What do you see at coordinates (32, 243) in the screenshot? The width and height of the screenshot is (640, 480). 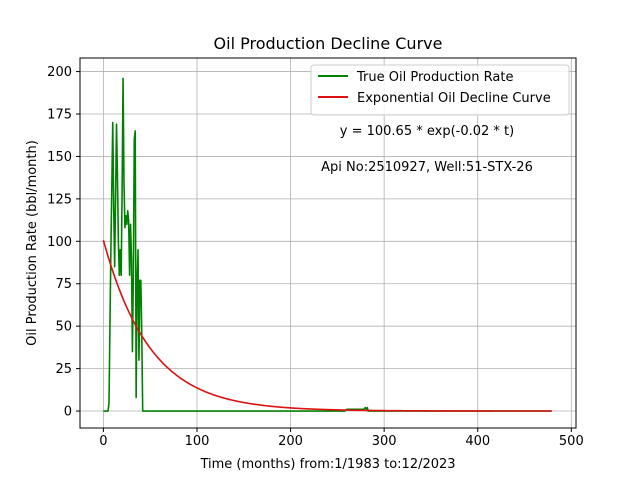 I see `y-axis-label: Oil Production Rate (bbl/month)` at bounding box center [32, 243].